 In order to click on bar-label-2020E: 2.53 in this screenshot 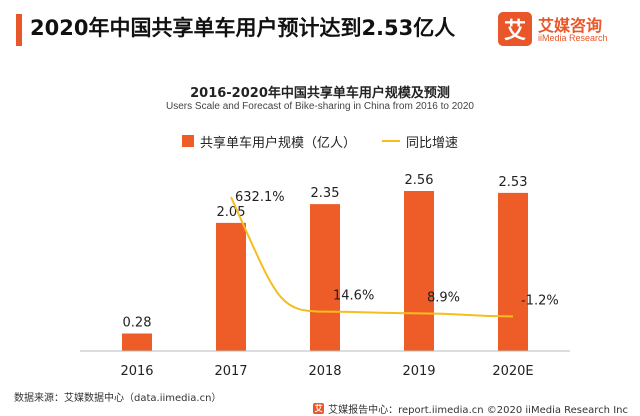, I will do `click(513, 182)`.